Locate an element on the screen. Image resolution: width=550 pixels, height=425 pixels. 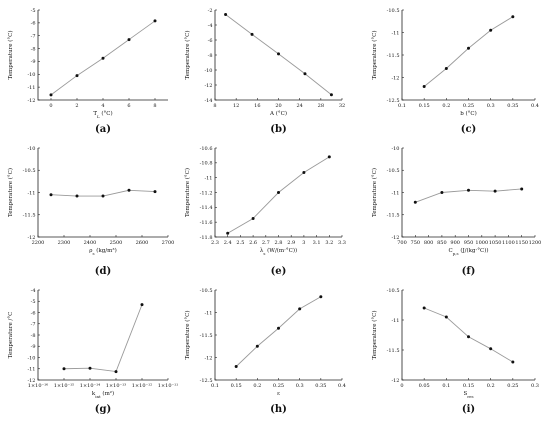
x-tick-label: 3 is located at coordinates (303, 243).